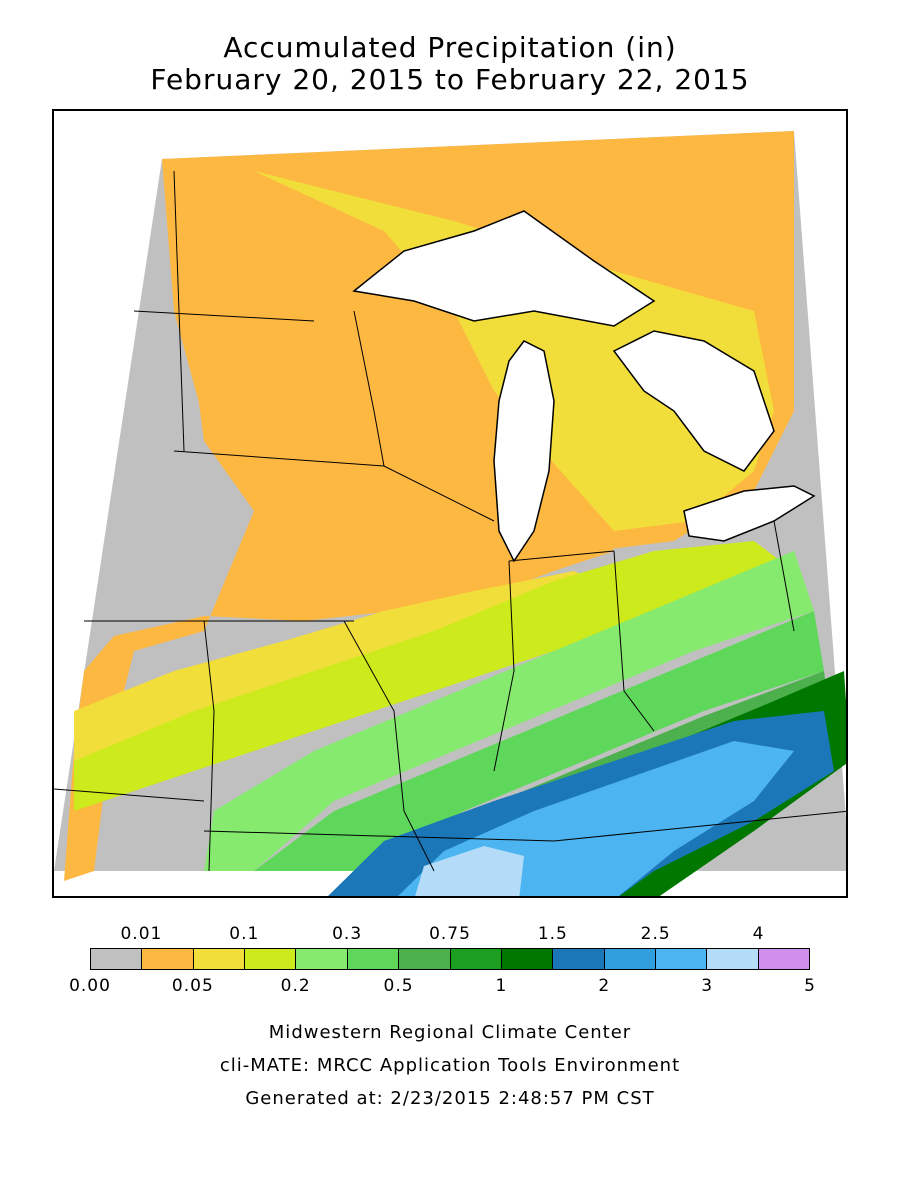 Image resolution: width=900 pixels, height=1200 pixels. Describe the element at coordinates (244, 934) in the screenshot. I see `legend-label-top: 0.1` at that location.